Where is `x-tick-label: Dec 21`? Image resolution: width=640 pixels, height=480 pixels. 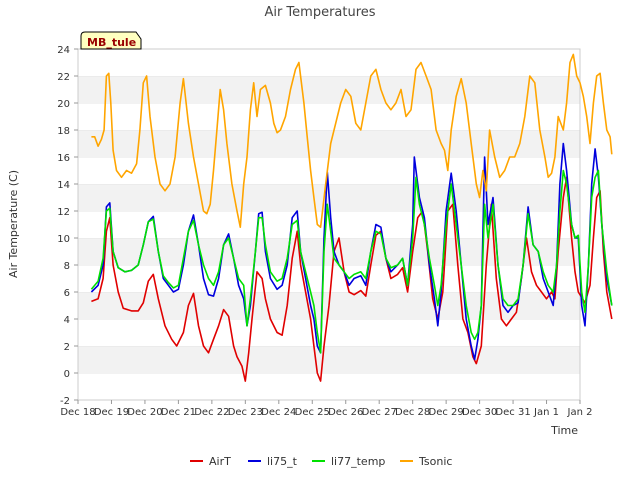 x-tick-label: Dec 21 is located at coordinates (178, 412).